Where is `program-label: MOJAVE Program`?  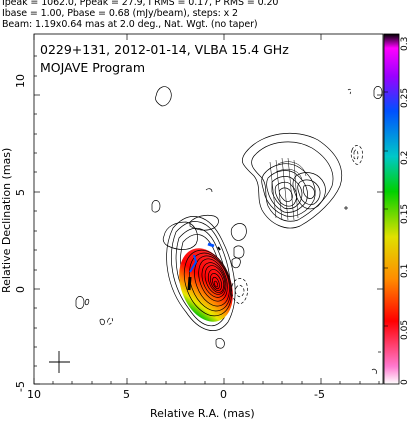 program-label: MOJAVE Program is located at coordinates (93, 67).